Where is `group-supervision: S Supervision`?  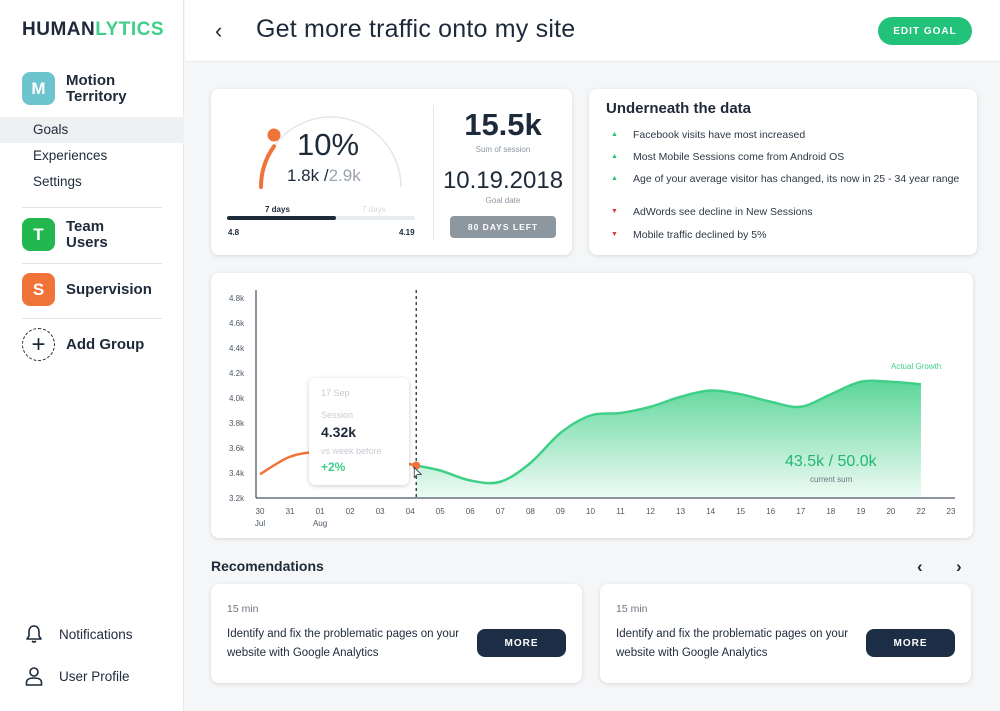 group-supervision: S Supervision is located at coordinates (87, 289).